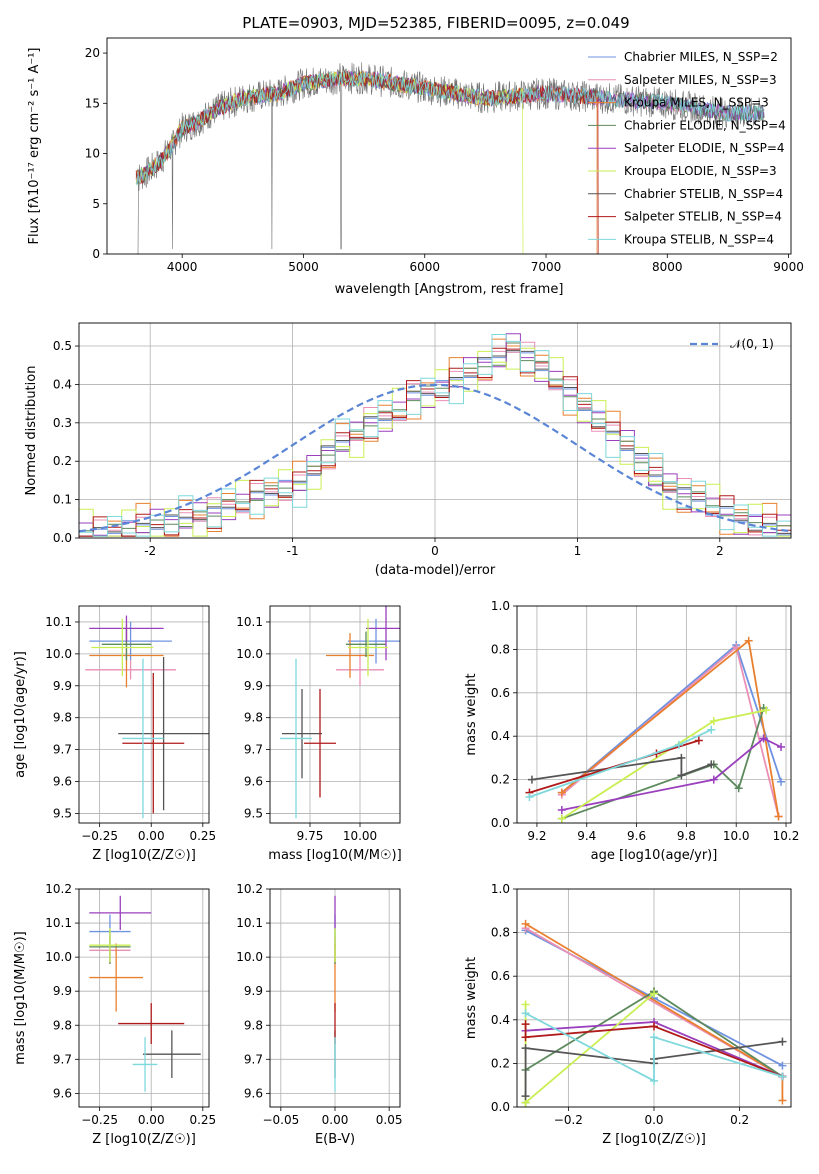  What do you see at coordinates (96, 254) in the screenshot?
I see `y-tick-label: 0` at bounding box center [96, 254].